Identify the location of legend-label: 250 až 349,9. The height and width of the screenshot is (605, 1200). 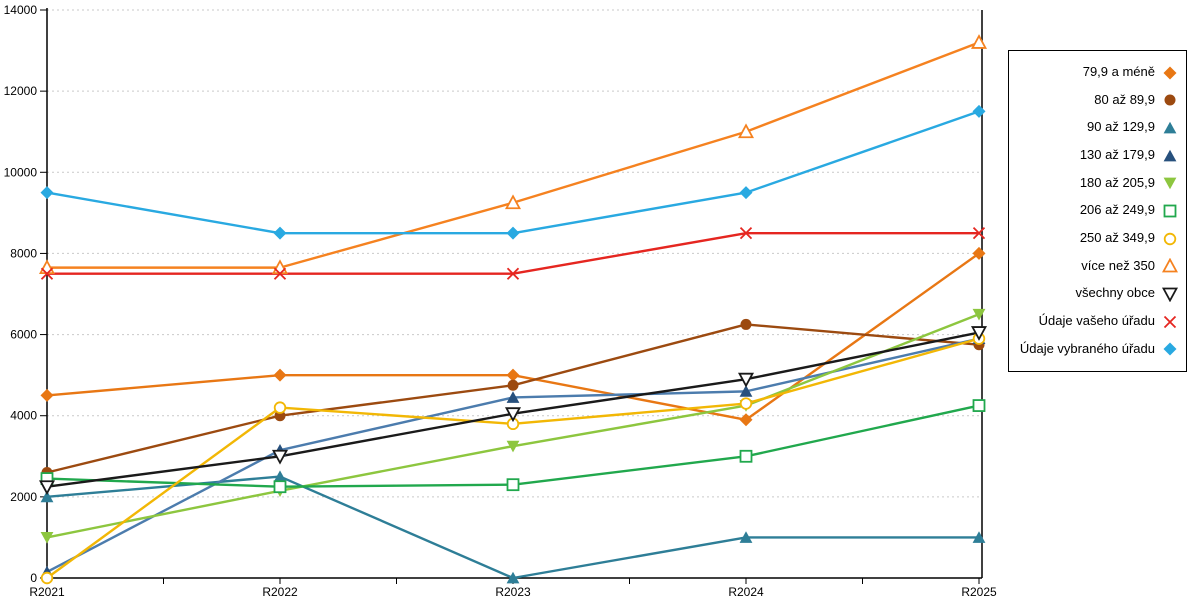
(1117, 238).